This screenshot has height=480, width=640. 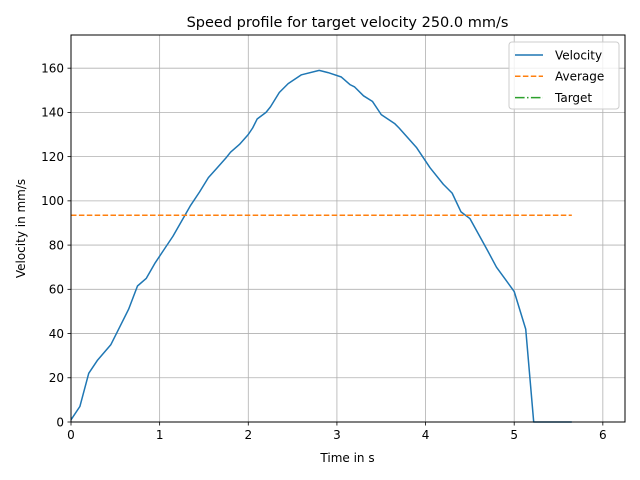 I want to click on y-tick-label: 100, so click(x=52, y=201).